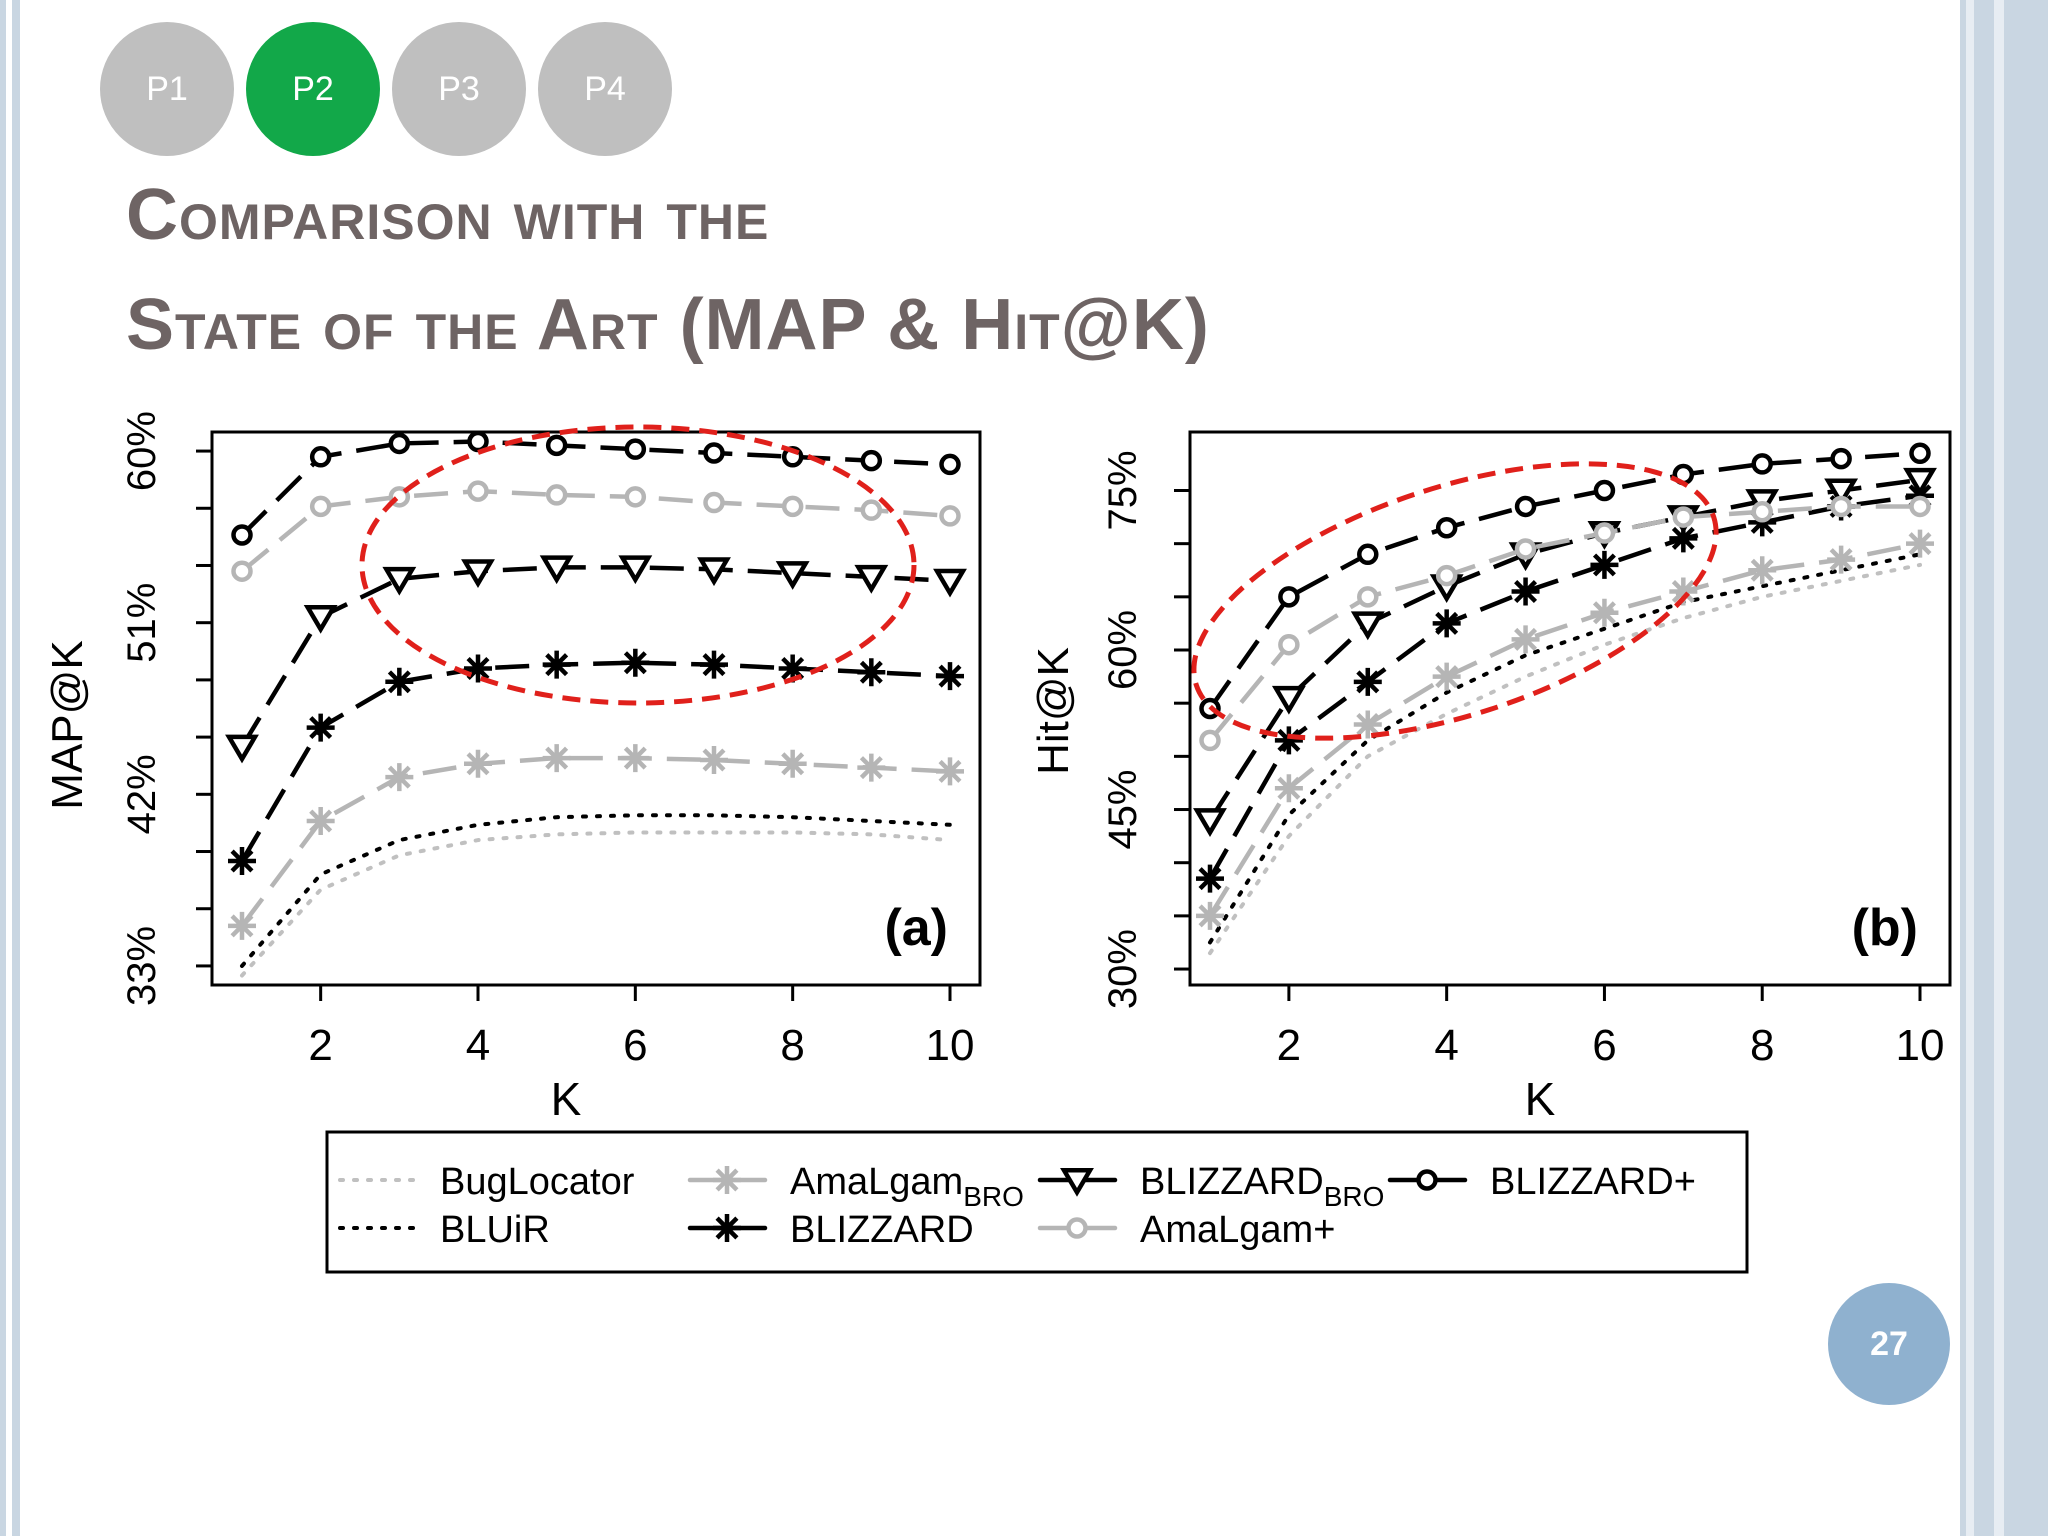  I want to click on legend-item: AmaLgam+, so click(1186, 1230).